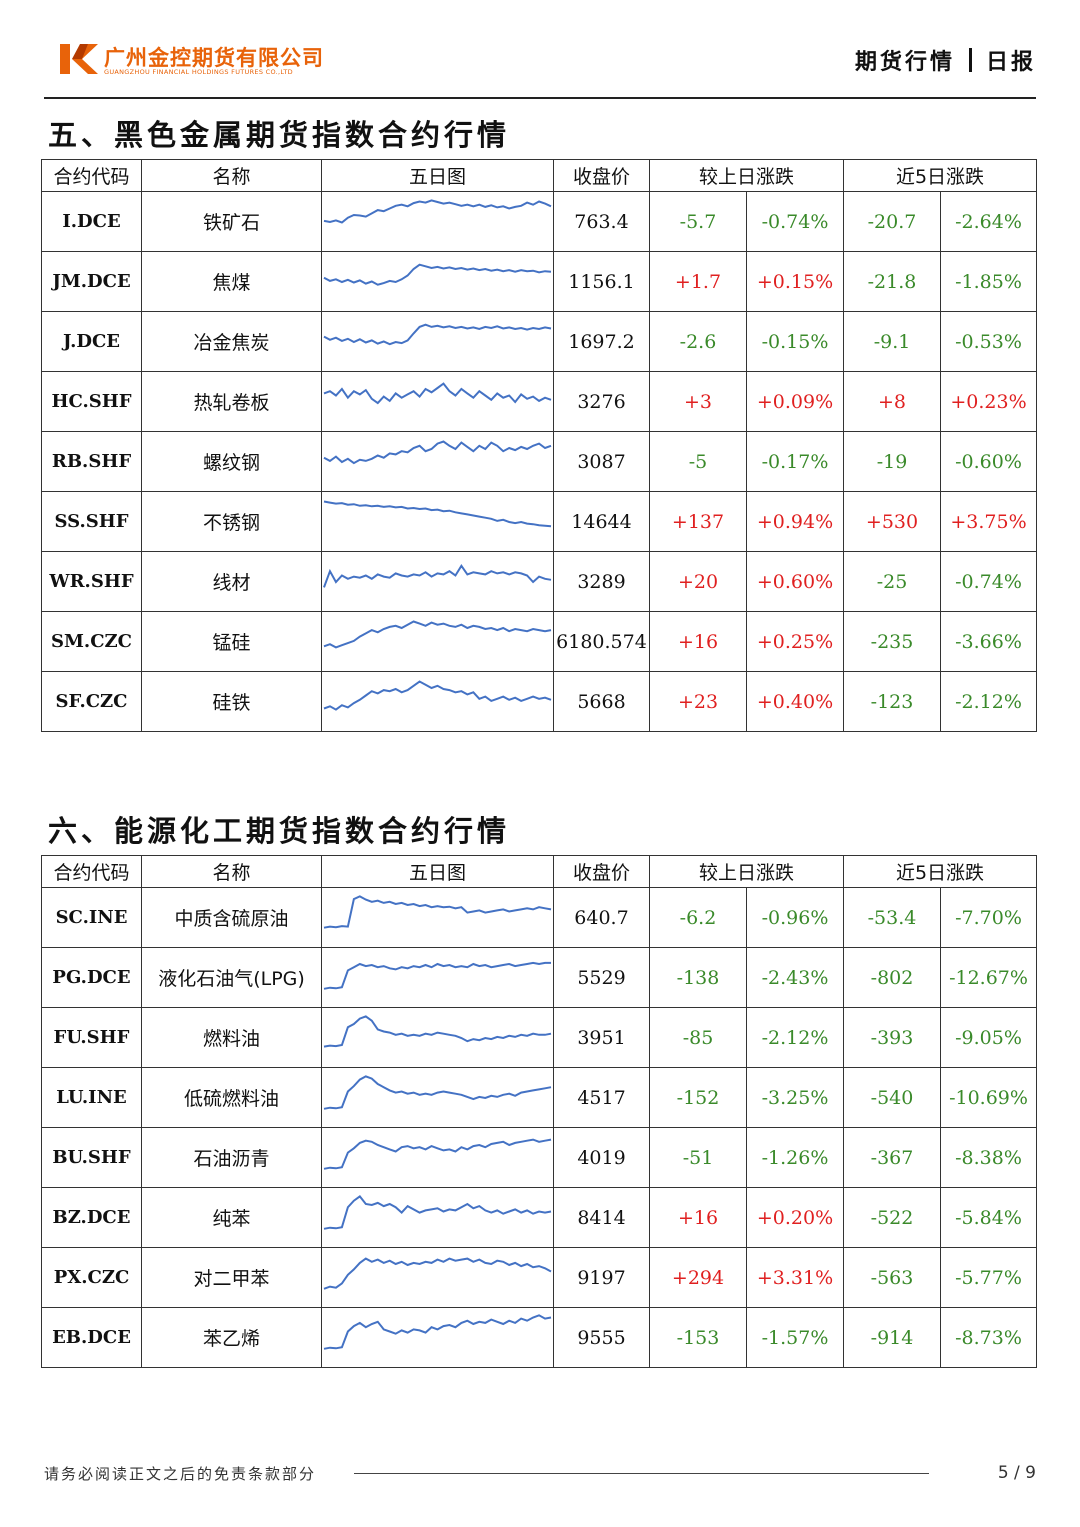 The image size is (1080, 1527). I want to click on page-number: 5 / 9, so click(1016, 1473).